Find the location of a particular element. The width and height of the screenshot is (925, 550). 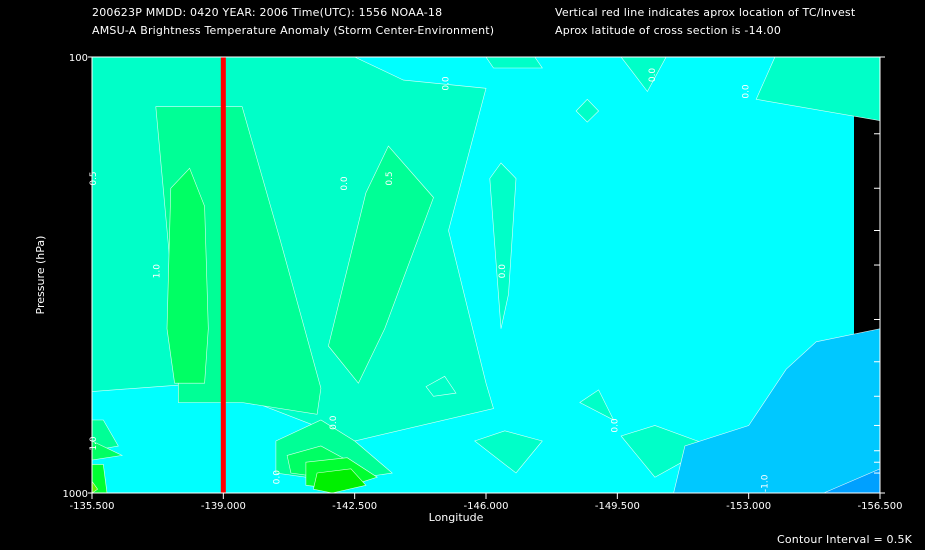

contour-value-label: -1.0 is located at coordinates (765, 483).